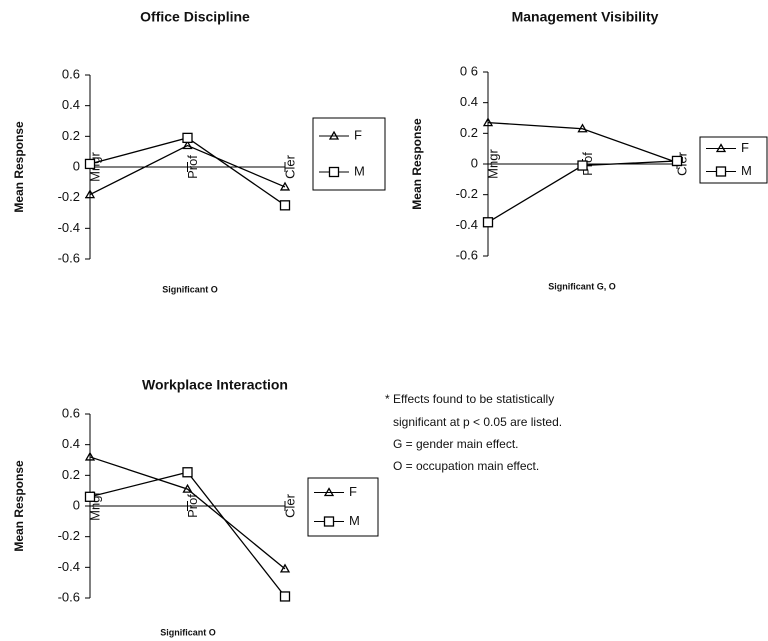  What do you see at coordinates (582, 286) in the screenshot?
I see `subtitle: Significant G, O` at bounding box center [582, 286].